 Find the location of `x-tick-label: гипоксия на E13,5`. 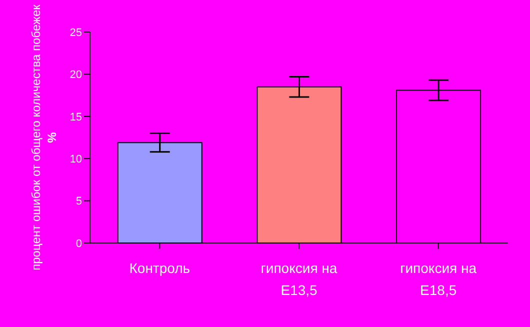

x-tick-label: гипоксия на E13,5 is located at coordinates (299, 279).